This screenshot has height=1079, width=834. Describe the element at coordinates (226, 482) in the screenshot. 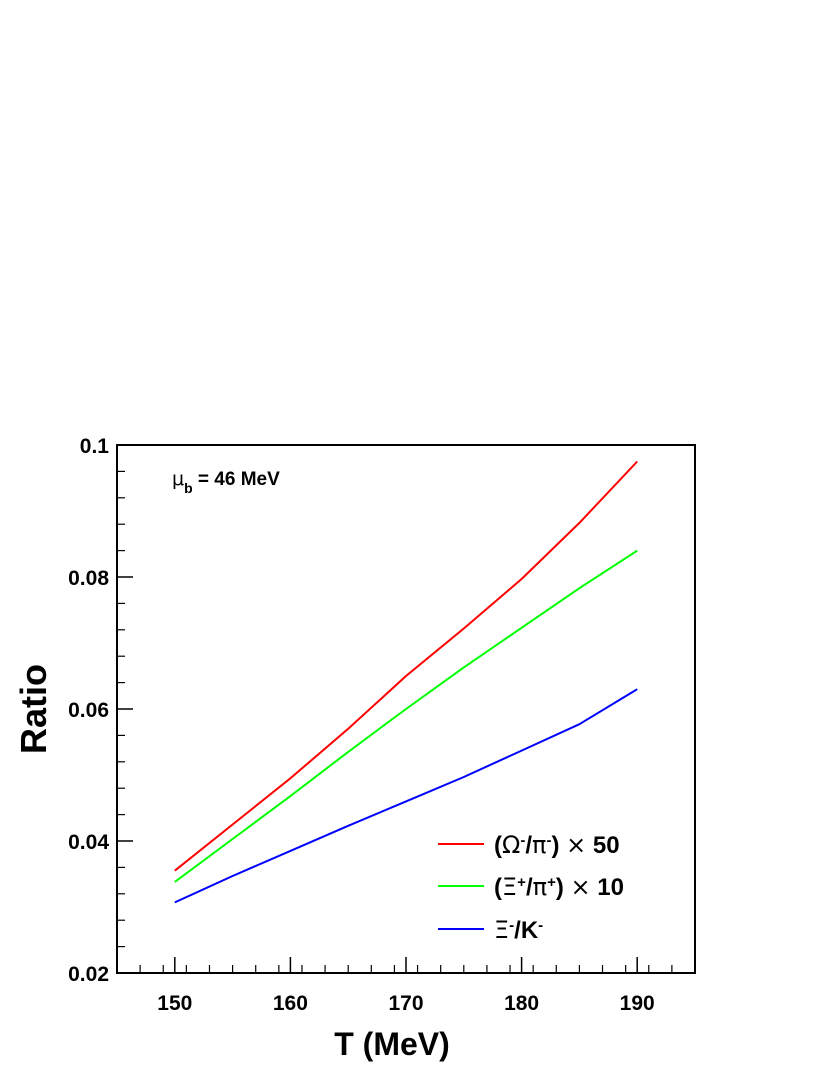

I see `mu-b-annotation: μb = 46 MeV` at that location.